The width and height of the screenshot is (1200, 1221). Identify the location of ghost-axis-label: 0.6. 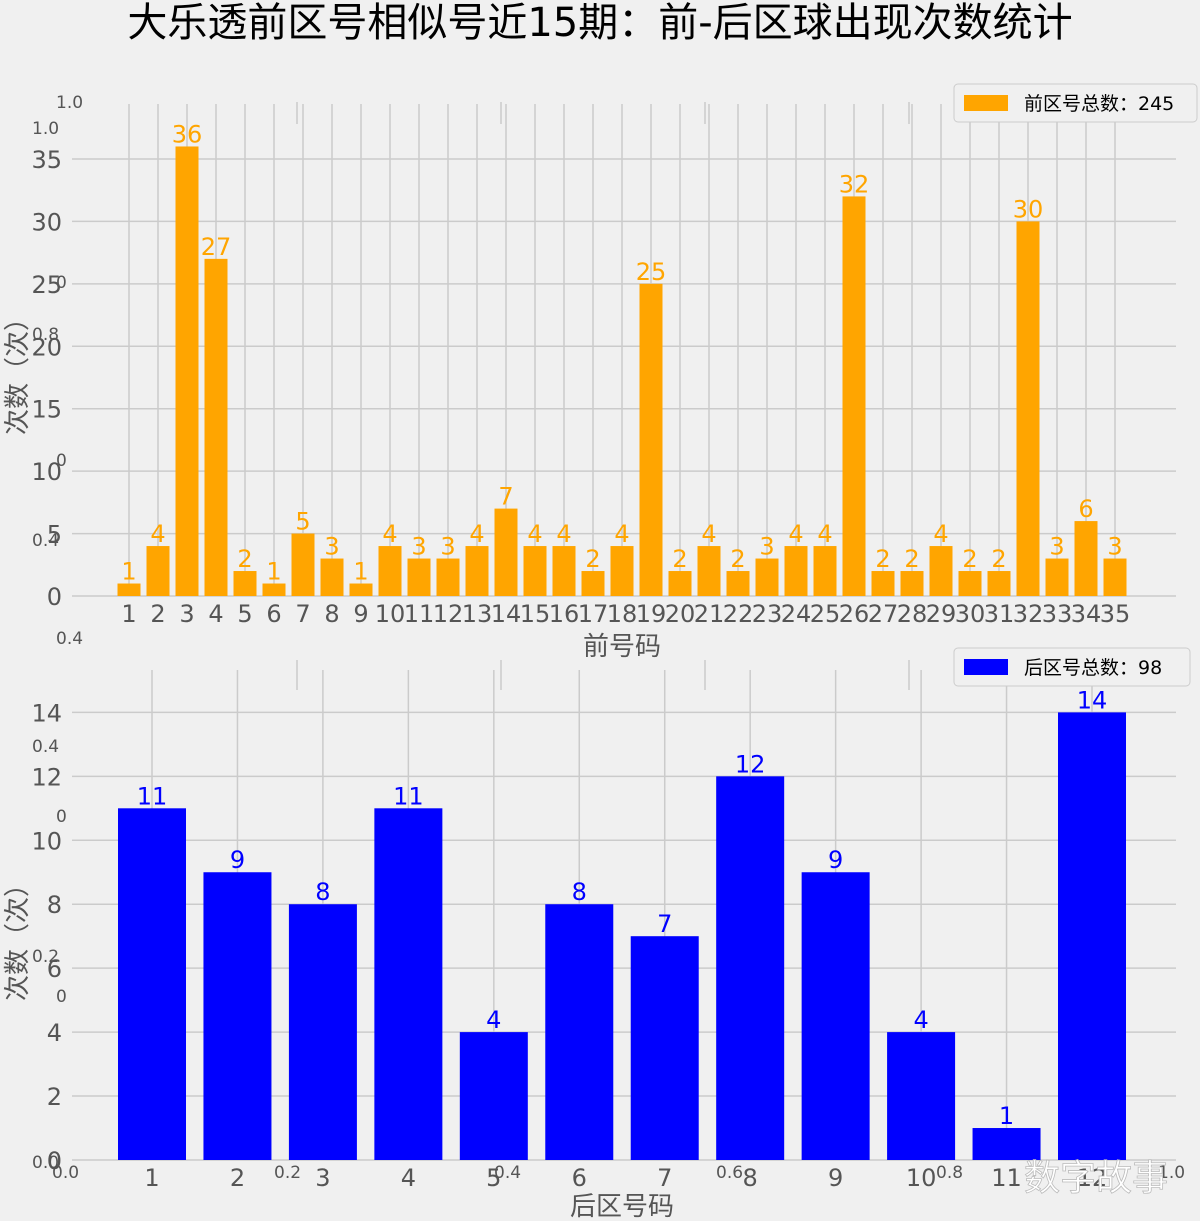
(729, 1173).